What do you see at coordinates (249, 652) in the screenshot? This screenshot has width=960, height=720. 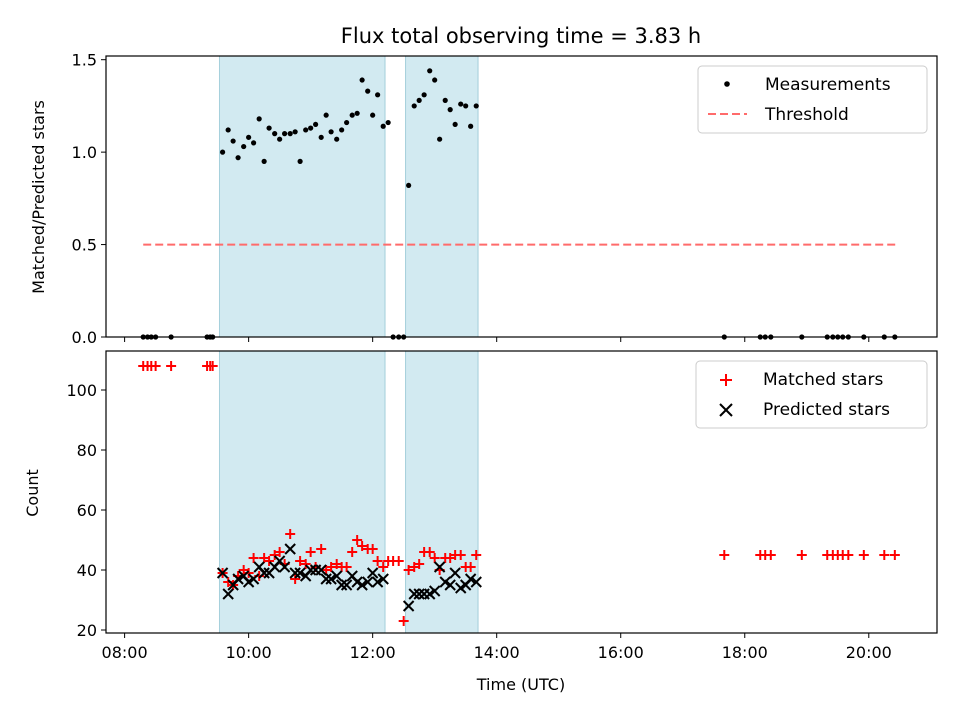 I see `x-tick-label: 10:00` at bounding box center [249, 652].